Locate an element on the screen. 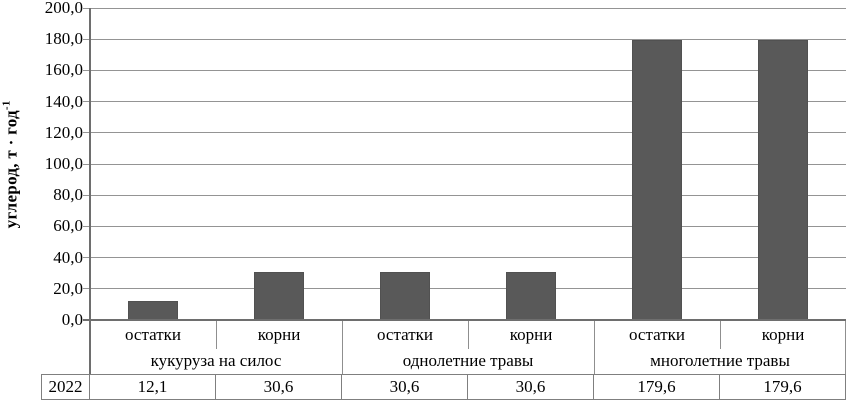 Image resolution: width=852 pixels, height=405 pixels. y-tick-label: 20,0 is located at coordinates (68, 288).